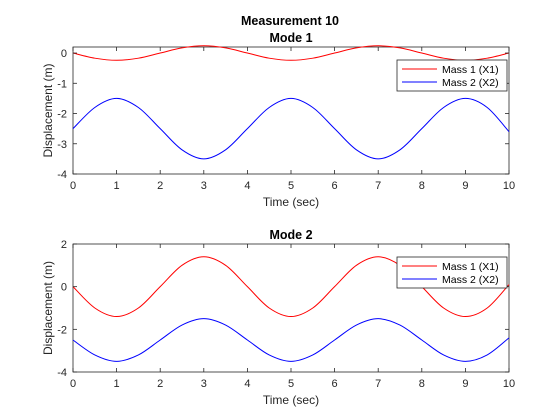 This screenshot has height=420, width=560. I want to click on y-tick-label: 2, so click(64, 245).